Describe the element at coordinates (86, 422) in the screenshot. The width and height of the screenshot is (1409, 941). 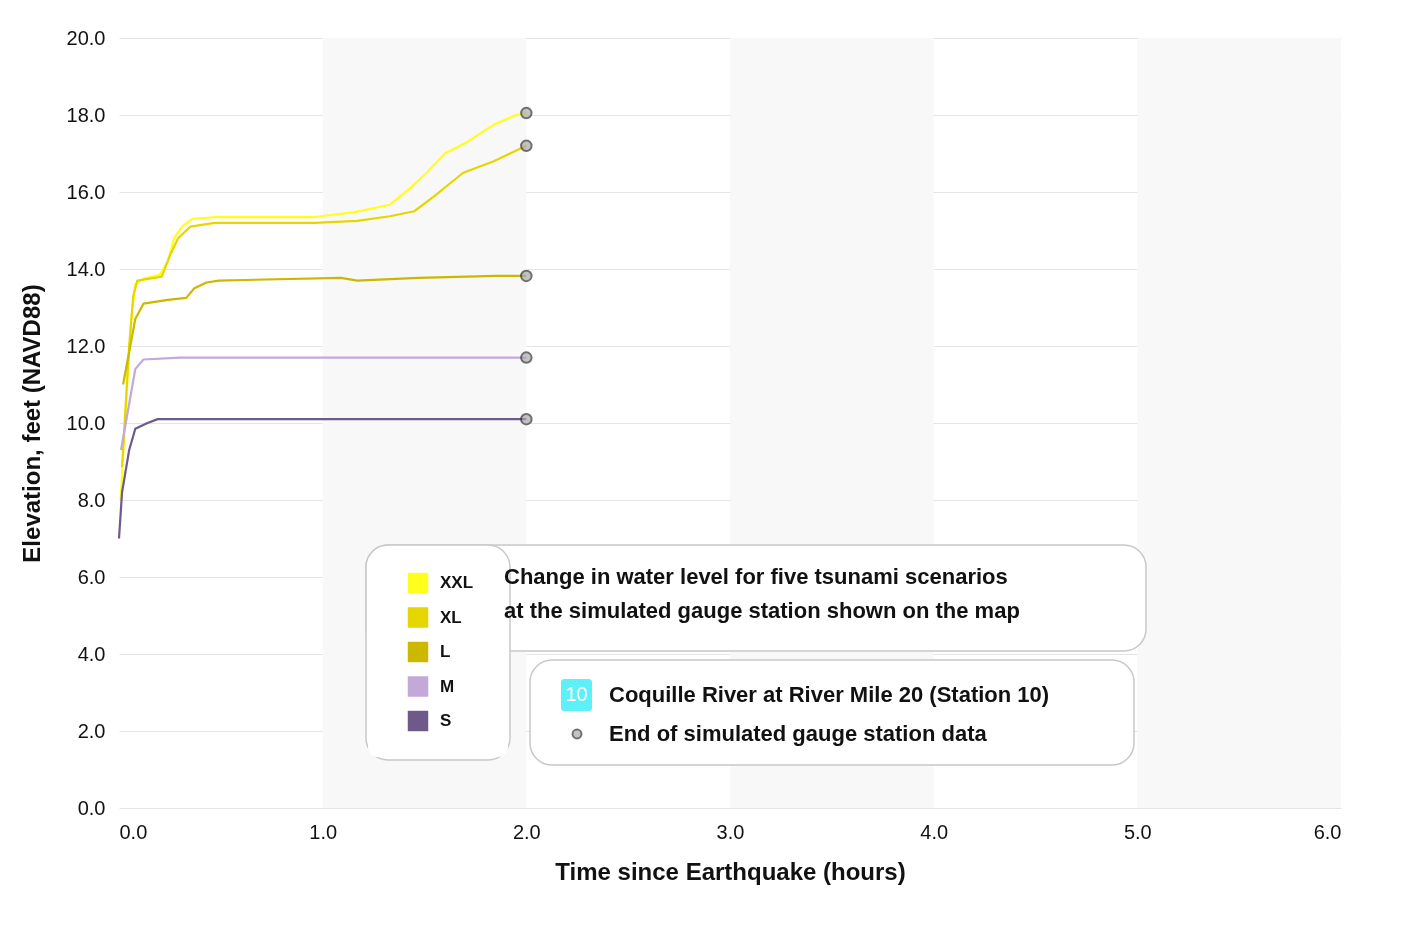
I see `y-tick-label: 10.0` at that location.